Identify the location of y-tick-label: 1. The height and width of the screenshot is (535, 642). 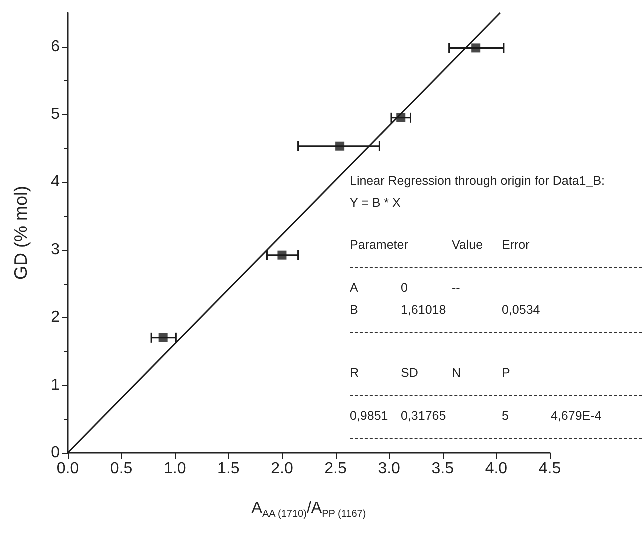
(55, 385).